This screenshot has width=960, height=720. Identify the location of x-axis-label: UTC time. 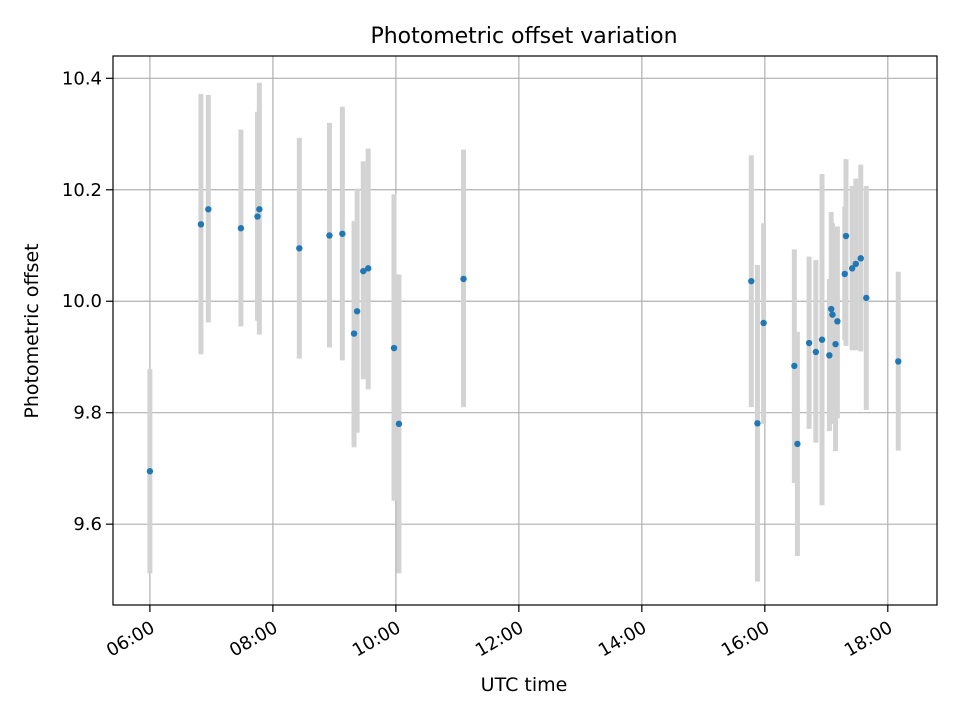
(524, 685).